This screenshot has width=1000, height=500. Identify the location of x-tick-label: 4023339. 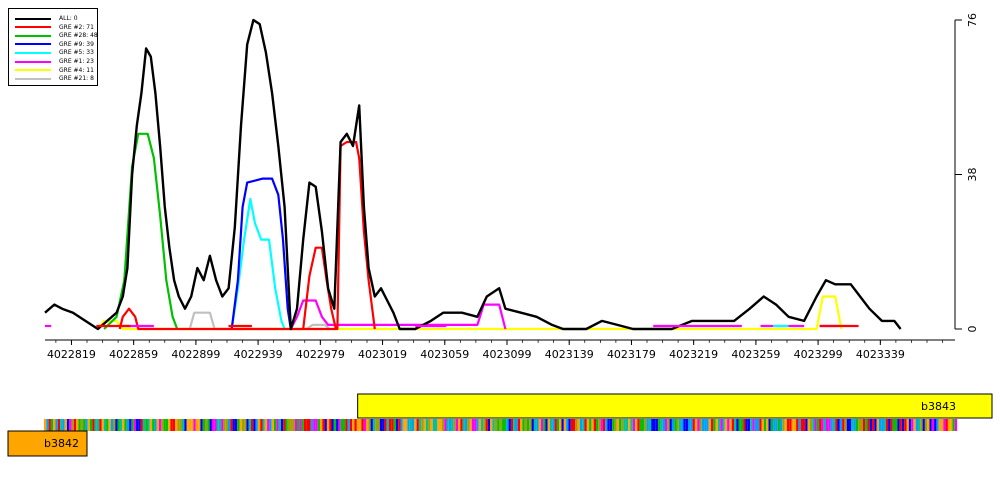
(880, 354).